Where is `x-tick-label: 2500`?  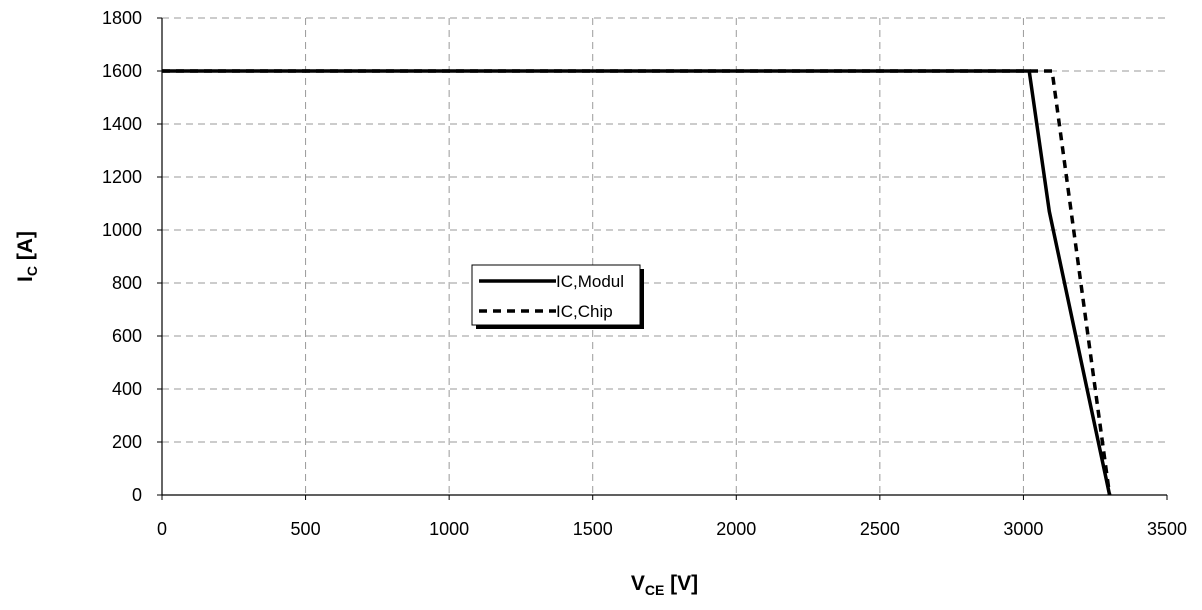
x-tick-label: 2500 is located at coordinates (880, 529).